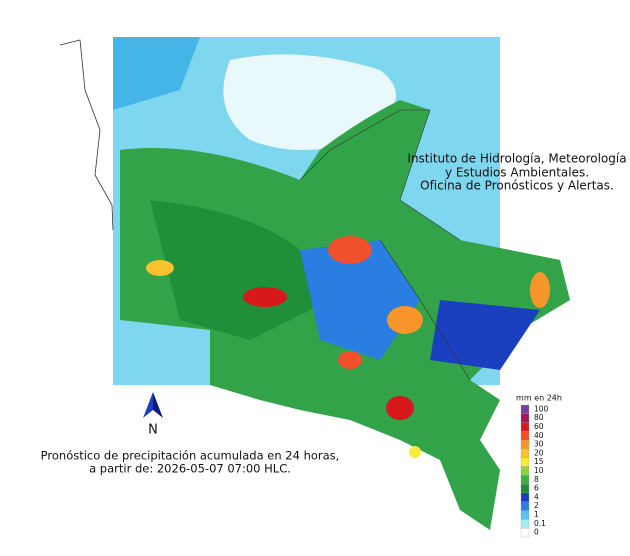 Image resolution: width=630 pixels, height=556 pixels. What do you see at coordinates (541, 408) in the screenshot?
I see `legend-label: 100` at bounding box center [541, 408].